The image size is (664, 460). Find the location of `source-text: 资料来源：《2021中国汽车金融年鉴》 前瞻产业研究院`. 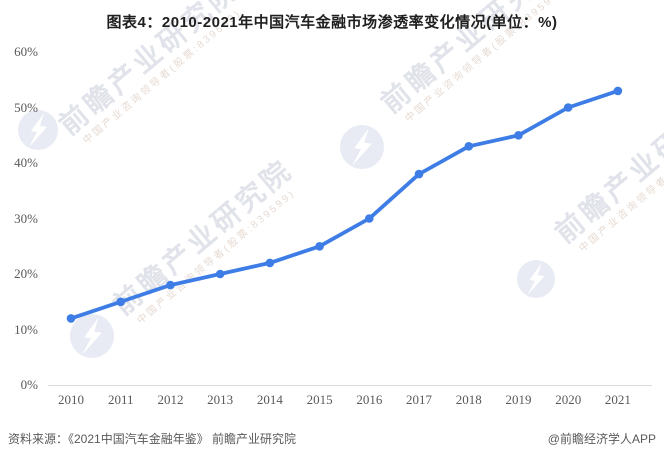

source-text: 资料来源：《2021中国汽车金融年鉴》 前瞻产业研究院 is located at coordinates (152, 439).